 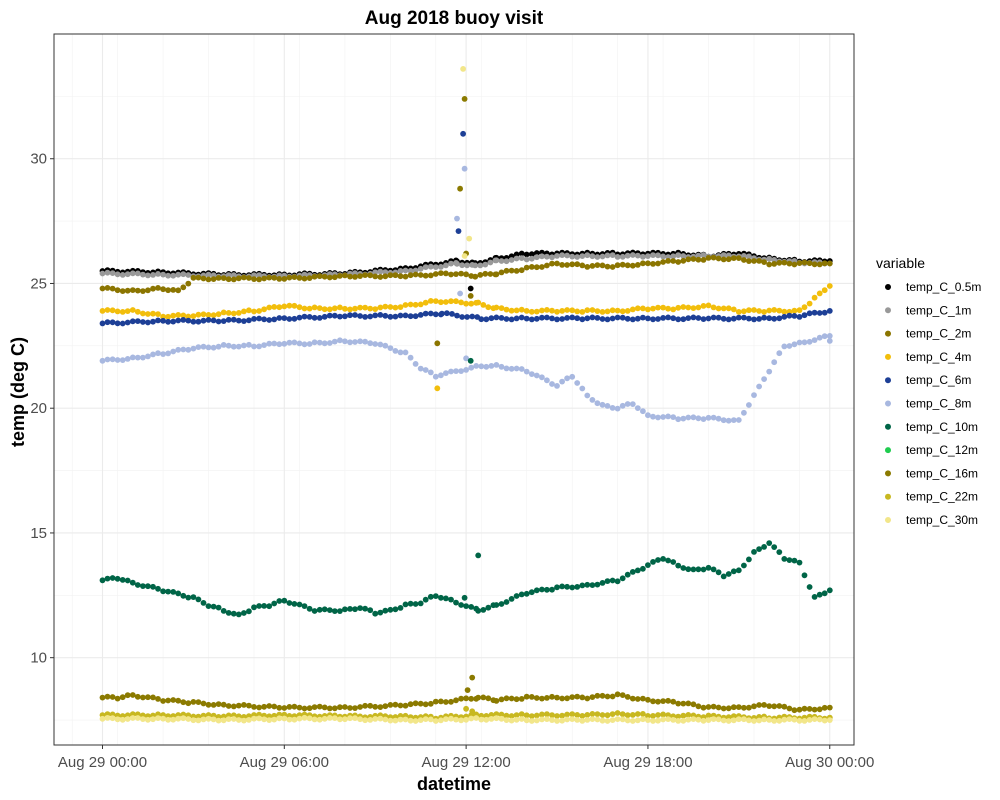 What do you see at coordinates (888, 403) in the screenshot?
I see `legend-key` at bounding box center [888, 403].